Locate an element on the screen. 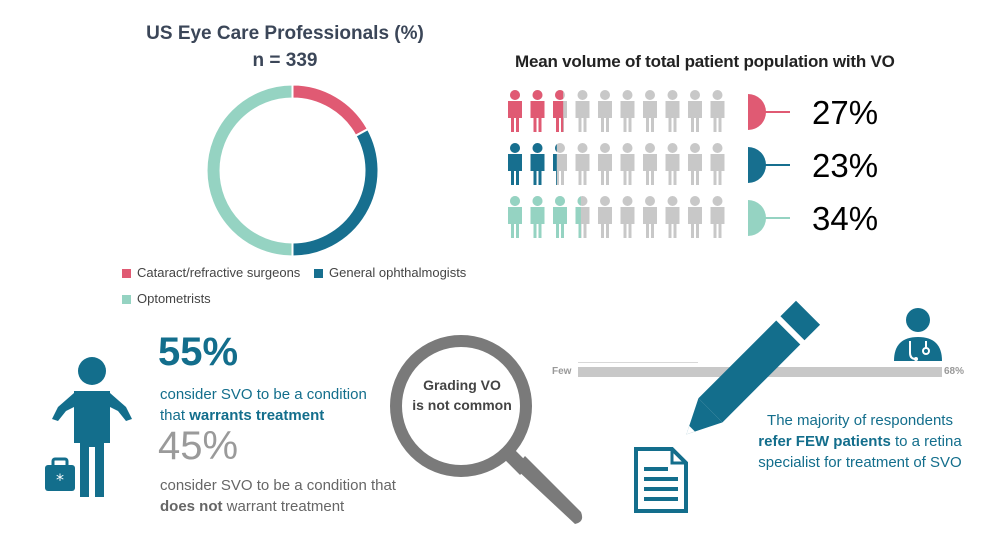 This screenshot has width=1000, height=538. legend-swatch-general is located at coordinates (318, 274).